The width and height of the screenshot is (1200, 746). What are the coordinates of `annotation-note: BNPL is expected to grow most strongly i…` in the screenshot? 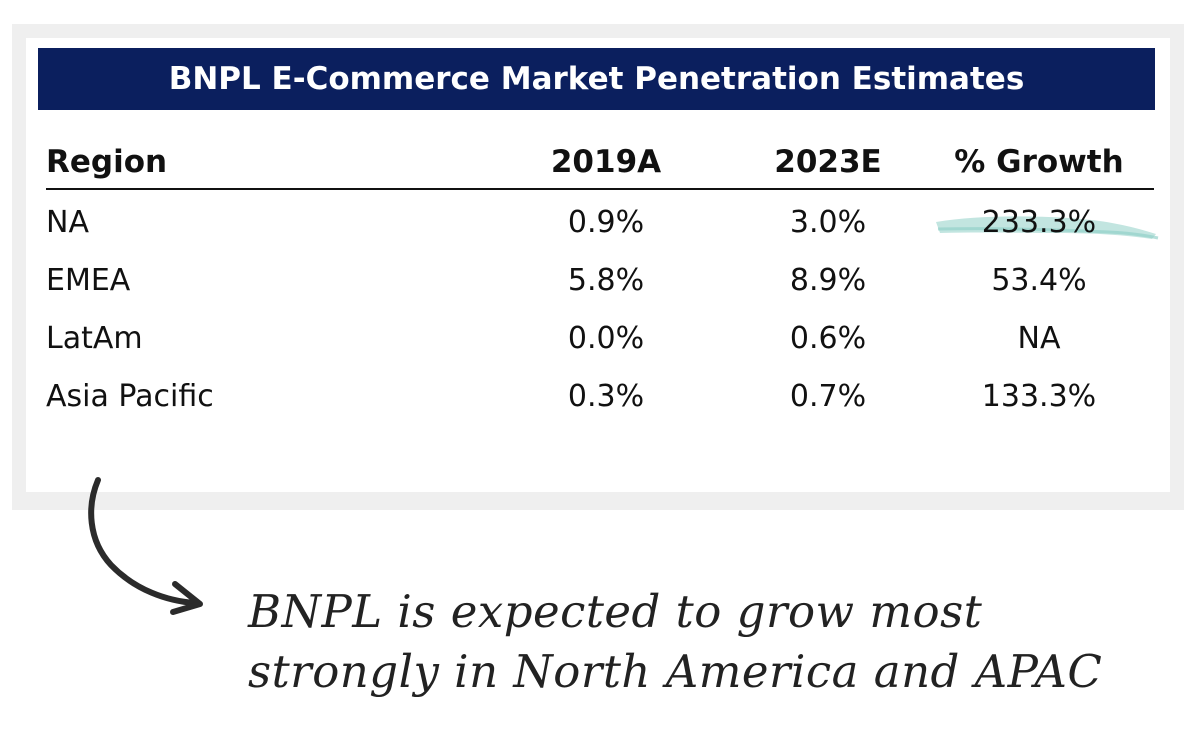 It's located at (675, 642).